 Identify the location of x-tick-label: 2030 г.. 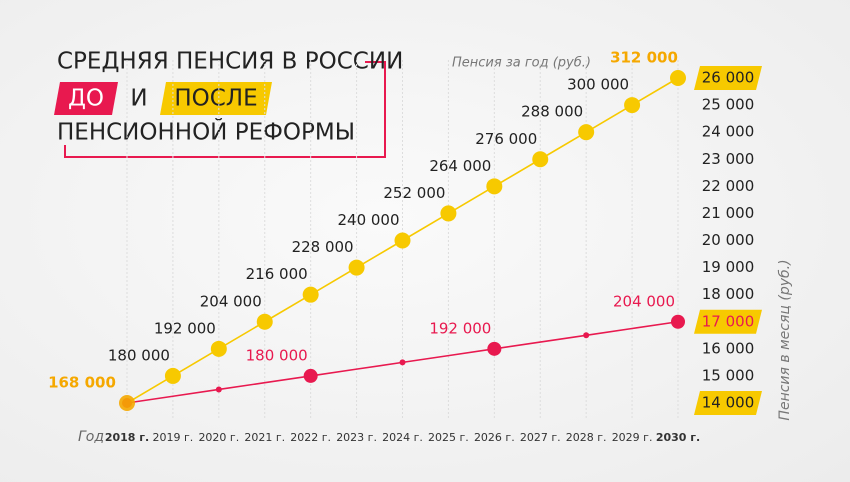
(678, 437).